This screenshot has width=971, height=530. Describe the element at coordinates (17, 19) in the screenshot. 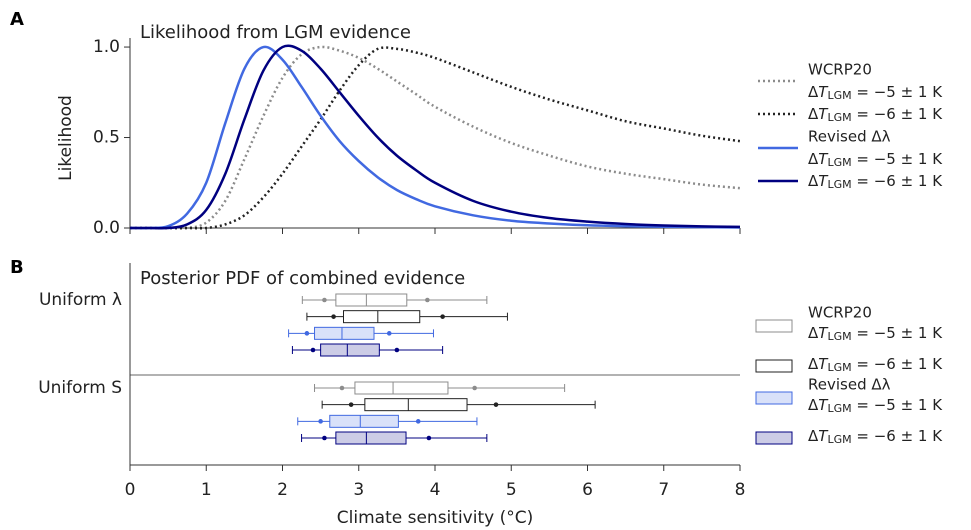

I see `panel-label: A` at that location.